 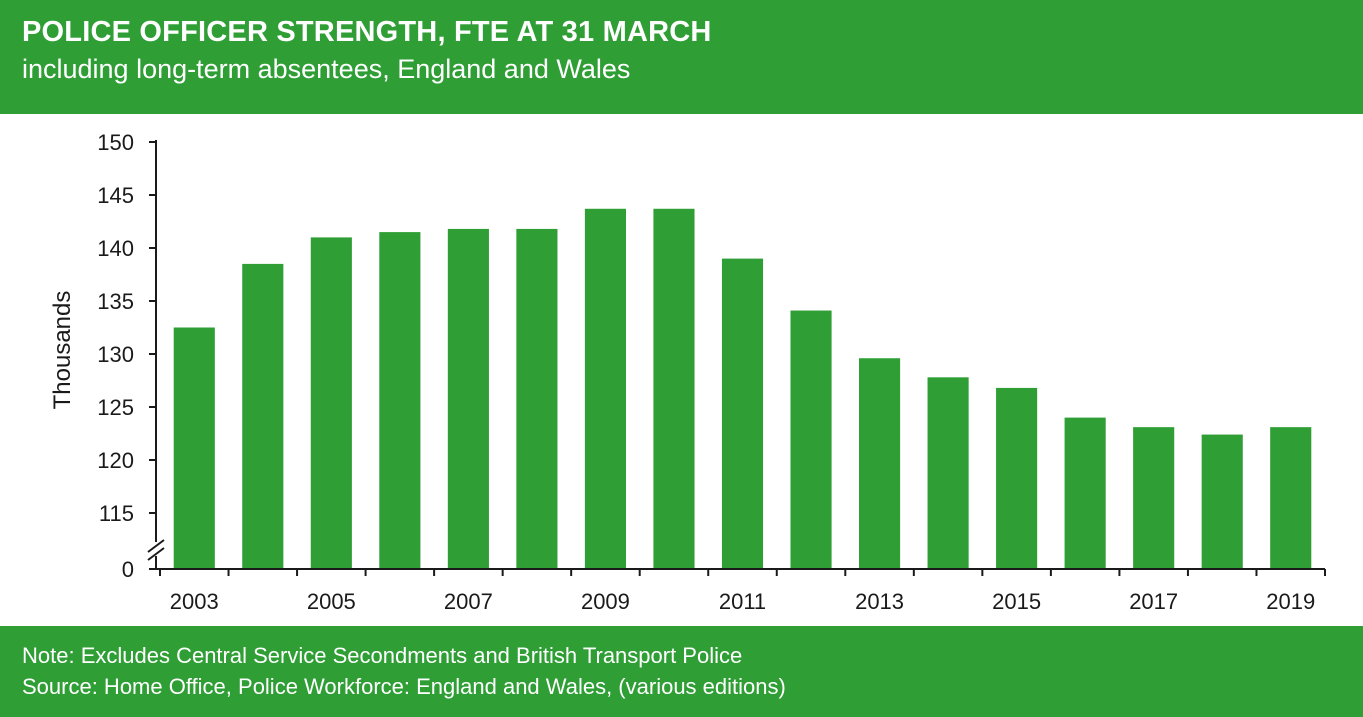 I want to click on bar-2007, so click(x=468, y=399).